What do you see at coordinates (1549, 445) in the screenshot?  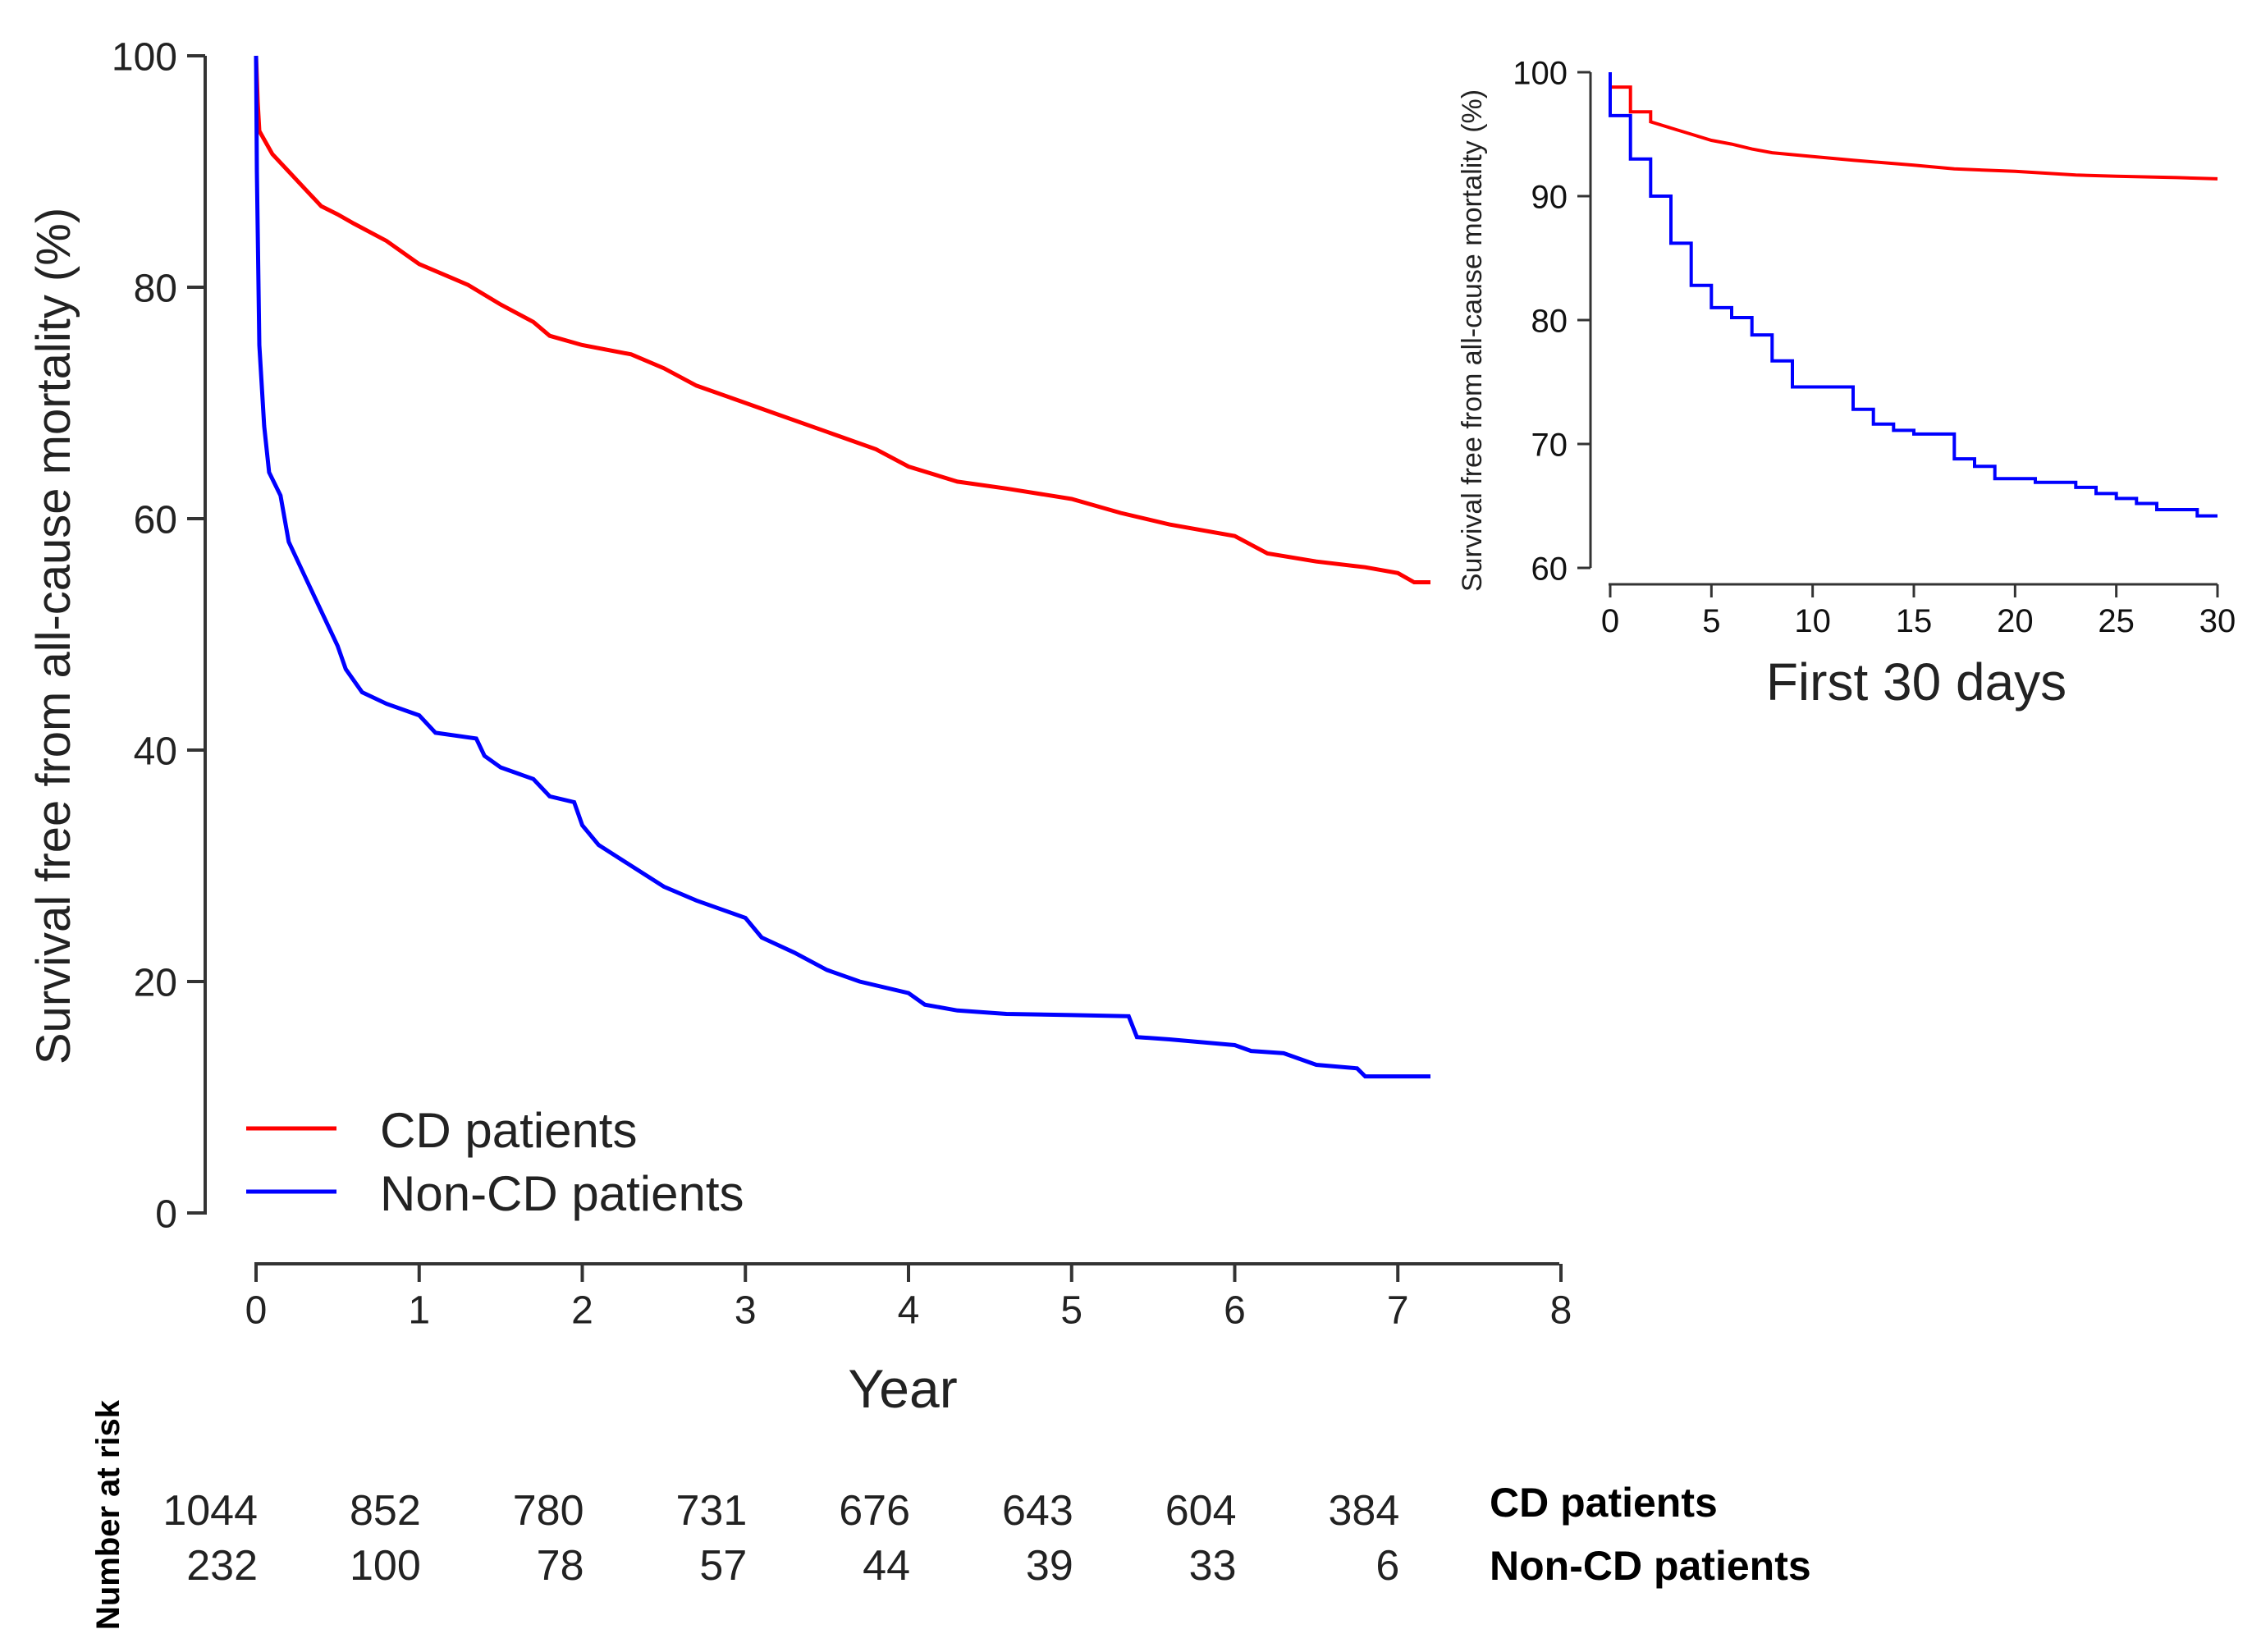 I see `inset-y-tick-label-1: 70` at bounding box center [1549, 445].